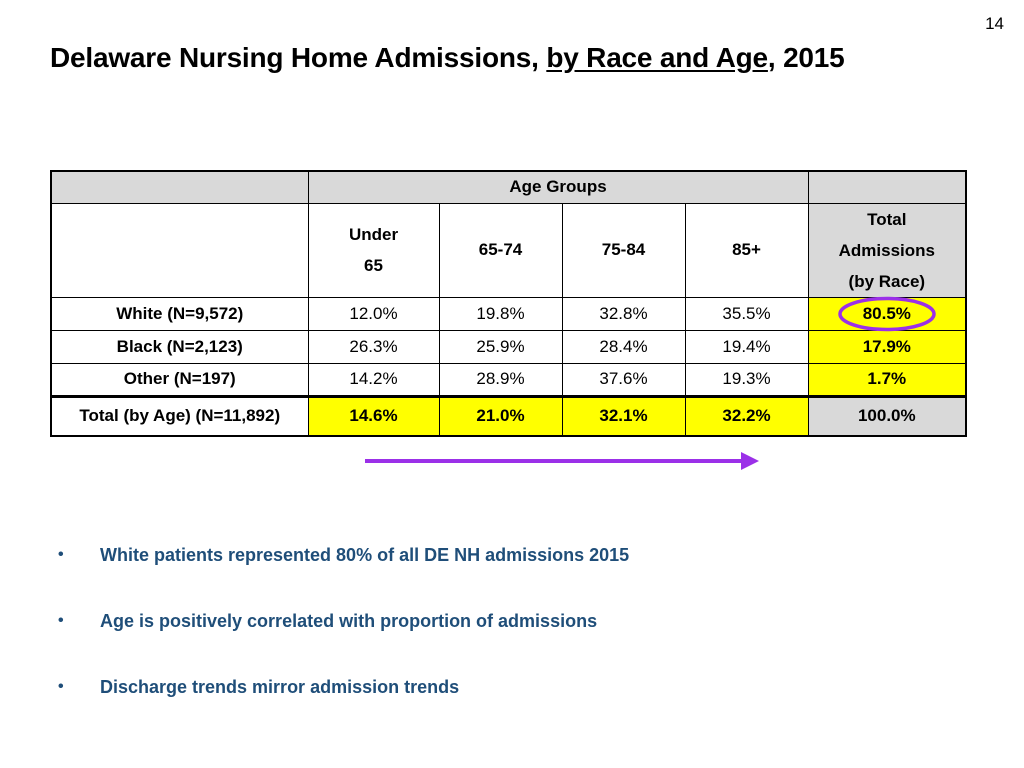 The image size is (1024, 768). Describe the element at coordinates (373, 346) in the screenshot. I see `table-cell: 26.3%` at that location.